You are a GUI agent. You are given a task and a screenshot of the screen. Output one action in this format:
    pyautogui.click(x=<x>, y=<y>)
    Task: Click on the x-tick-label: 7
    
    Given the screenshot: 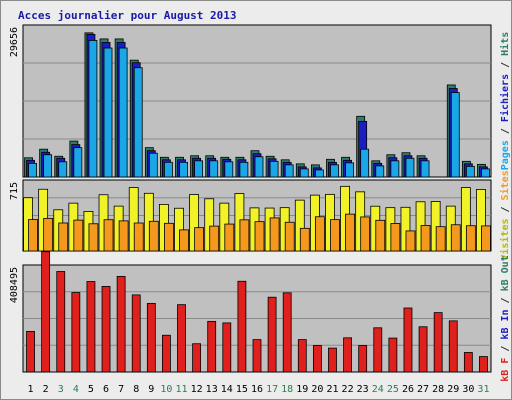 What is the action you would take?
    pyautogui.click(x=121, y=389)
    